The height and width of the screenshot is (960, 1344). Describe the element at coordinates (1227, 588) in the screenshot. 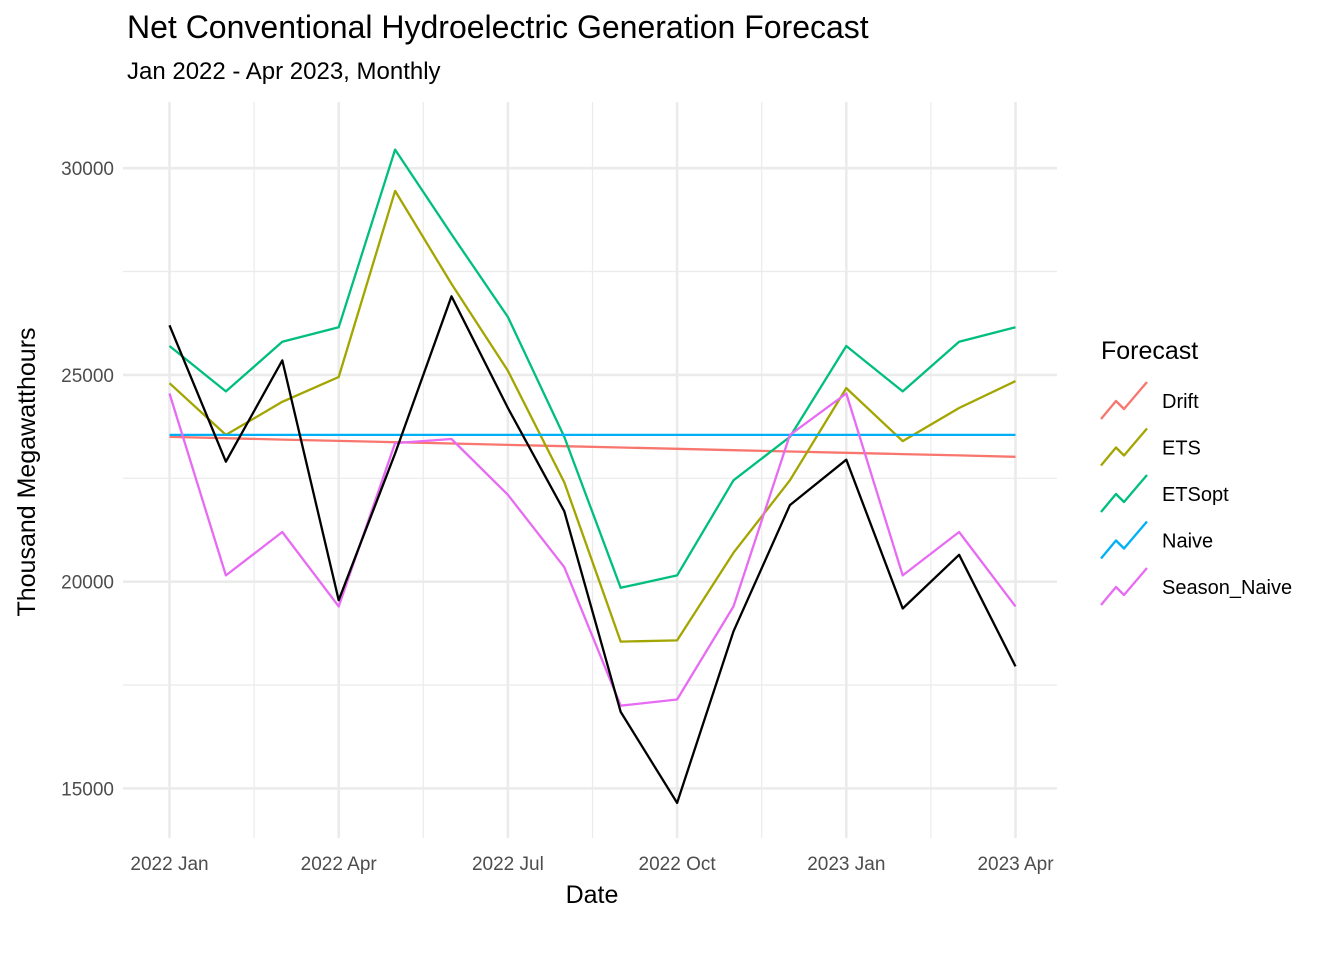

I see `legend-label: Season_Naive` at that location.